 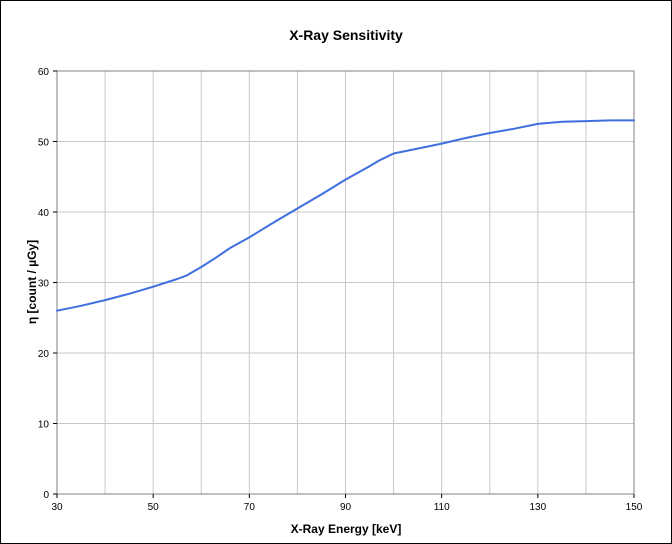 I want to click on x-tick-label: 130, so click(x=537, y=507).